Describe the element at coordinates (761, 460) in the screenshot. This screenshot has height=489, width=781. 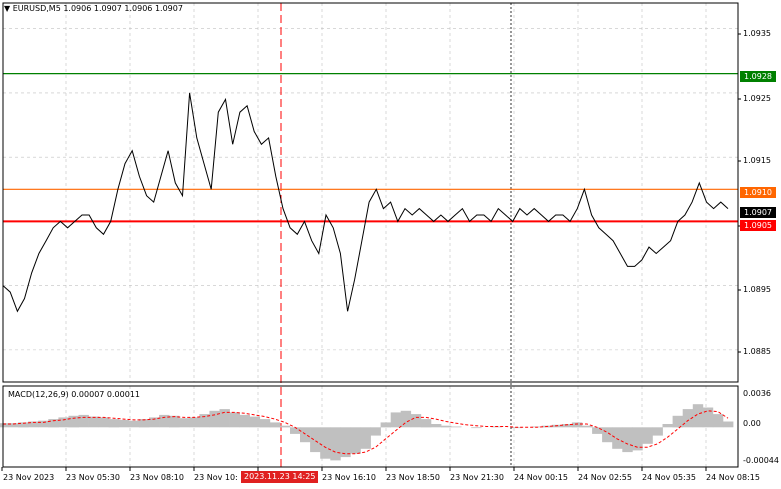
I see `macd-tick: -0.00044` at that location.